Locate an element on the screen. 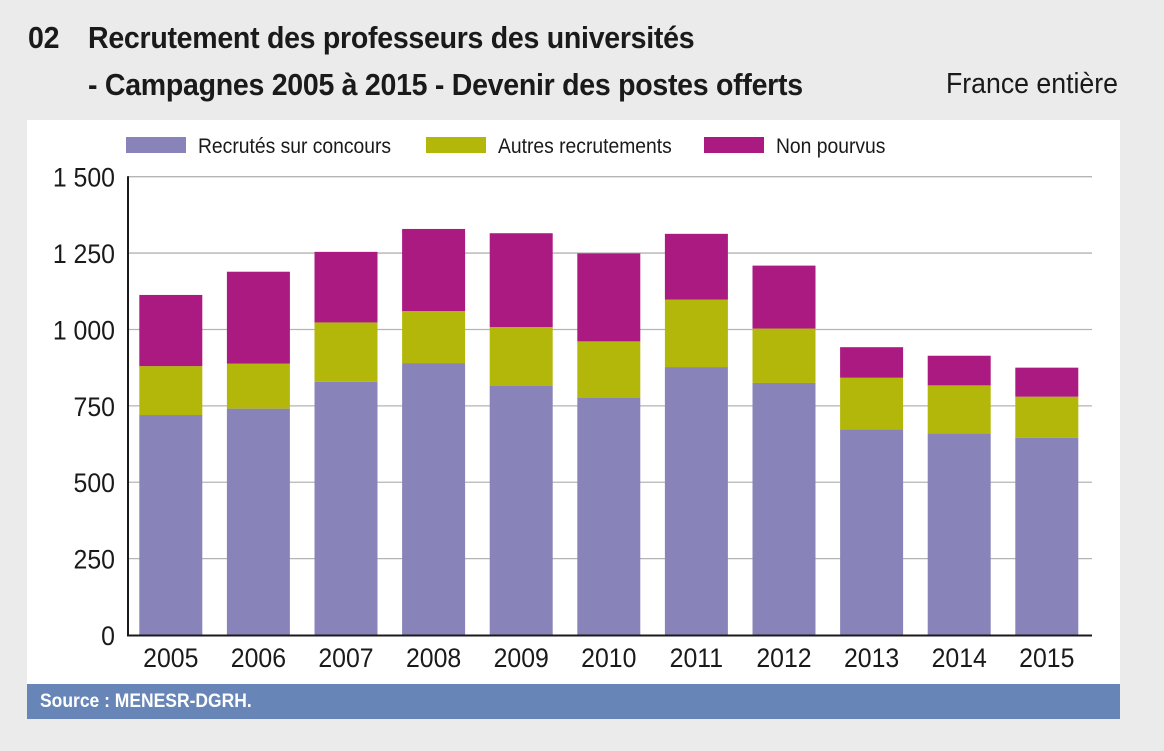  x-tick-label: 2005 is located at coordinates (170, 658).